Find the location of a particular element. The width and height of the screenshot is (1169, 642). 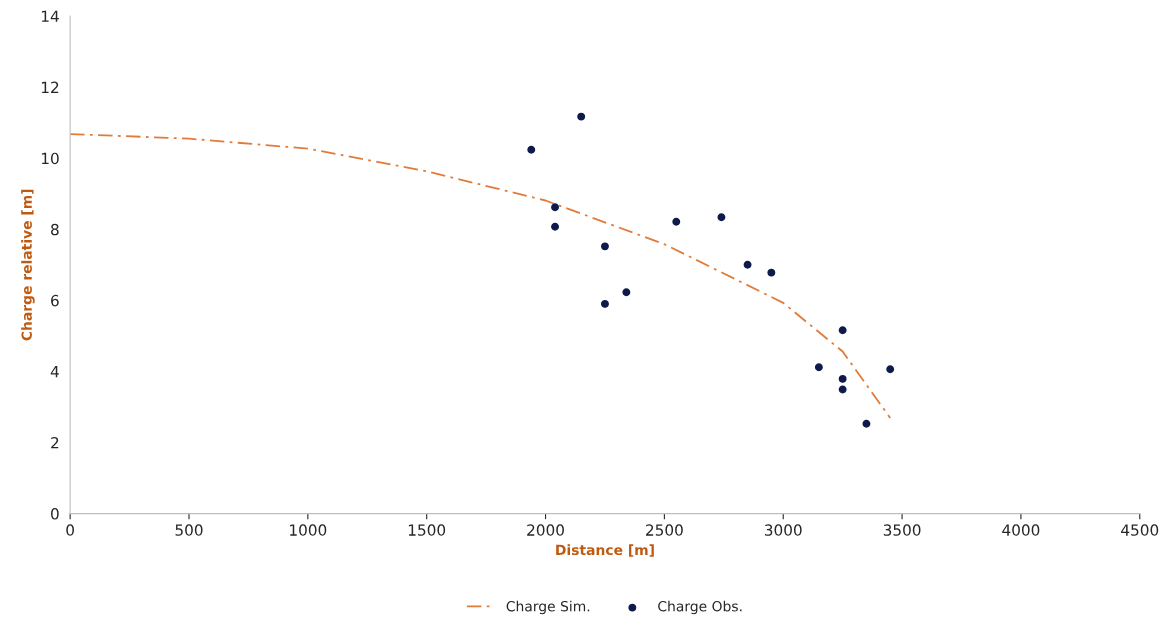

legend-label: Charge Sim. is located at coordinates (548, 607).